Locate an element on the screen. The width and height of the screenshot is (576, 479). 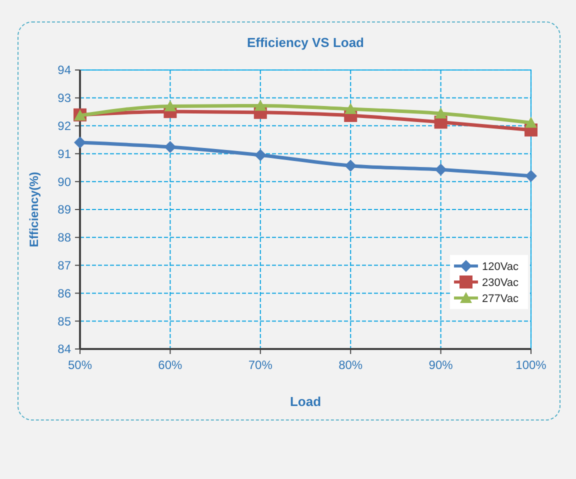
legend-label: 230Vac is located at coordinates (500, 282).